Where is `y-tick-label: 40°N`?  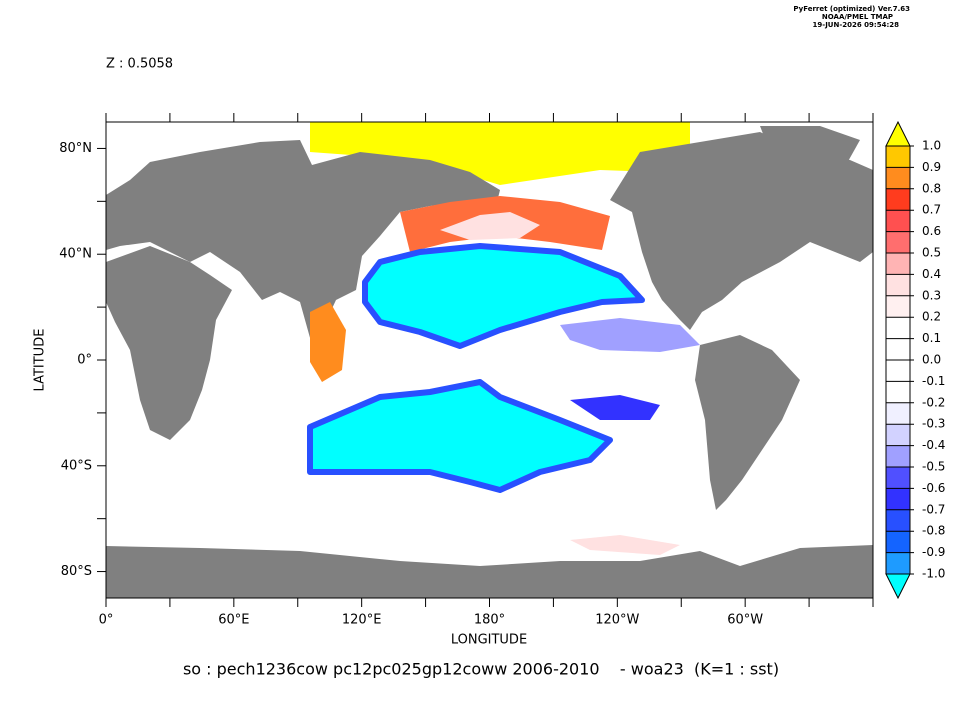
y-tick-label: 40°N is located at coordinates (75, 254).